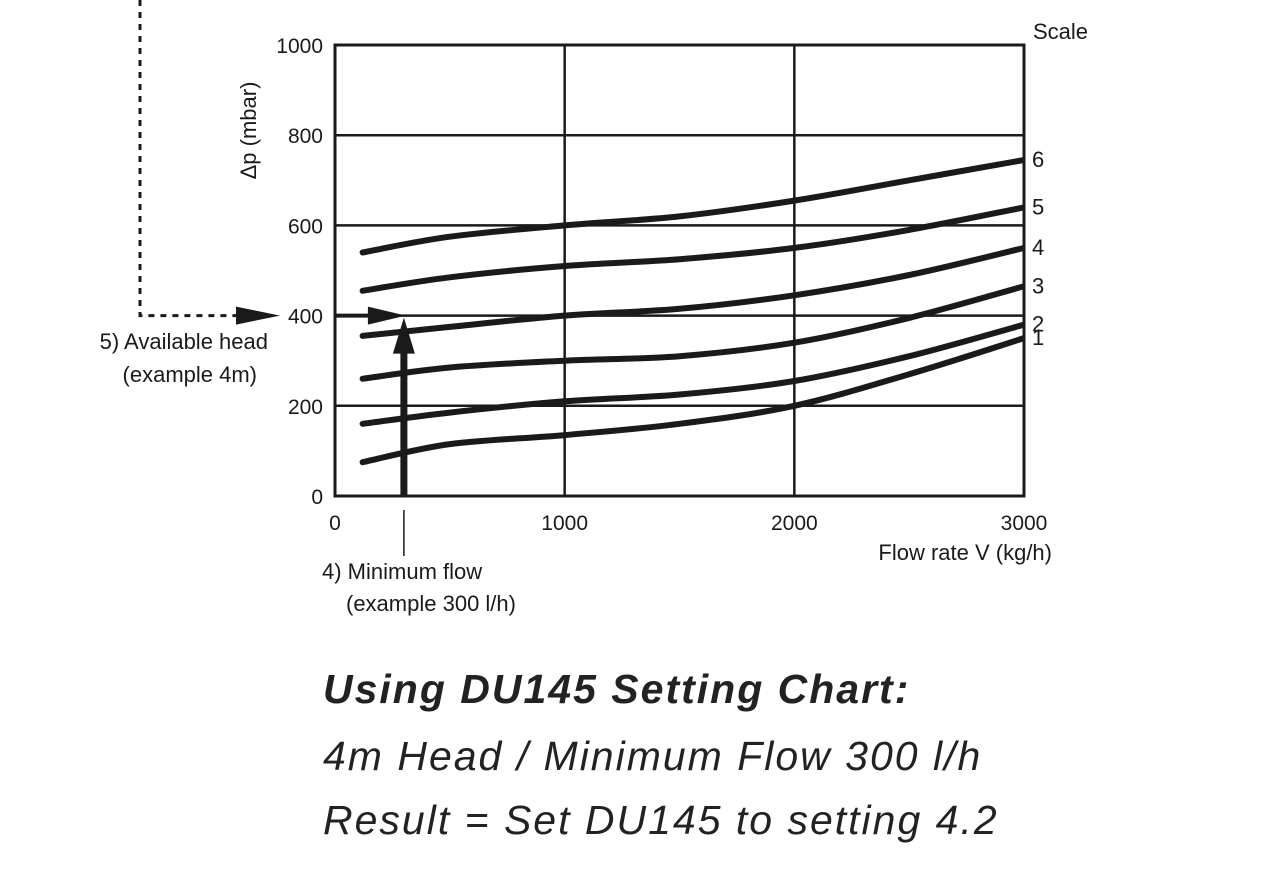  What do you see at coordinates (335, 523) in the screenshot?
I see `x-tick-label: 0` at bounding box center [335, 523].